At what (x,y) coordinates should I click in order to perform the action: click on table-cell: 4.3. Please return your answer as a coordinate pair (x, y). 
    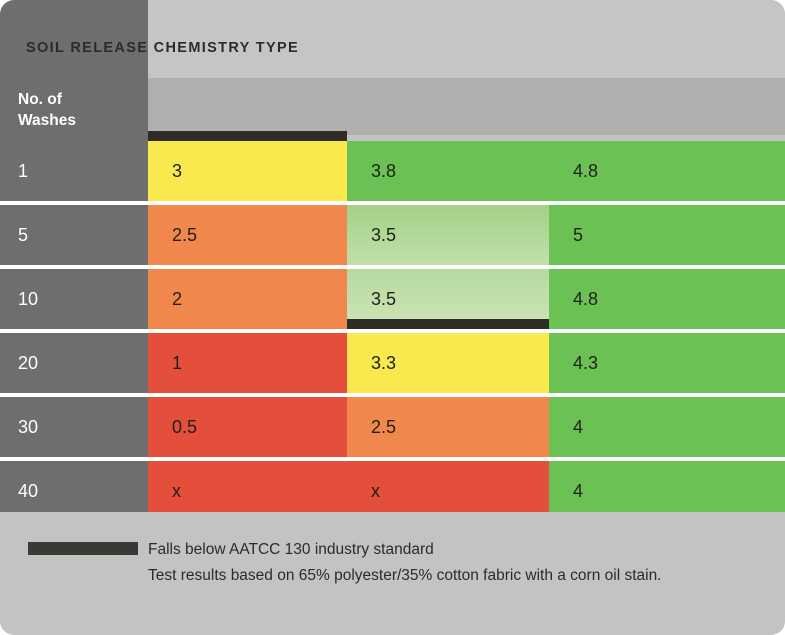
    Looking at the image, I should click on (667, 363).